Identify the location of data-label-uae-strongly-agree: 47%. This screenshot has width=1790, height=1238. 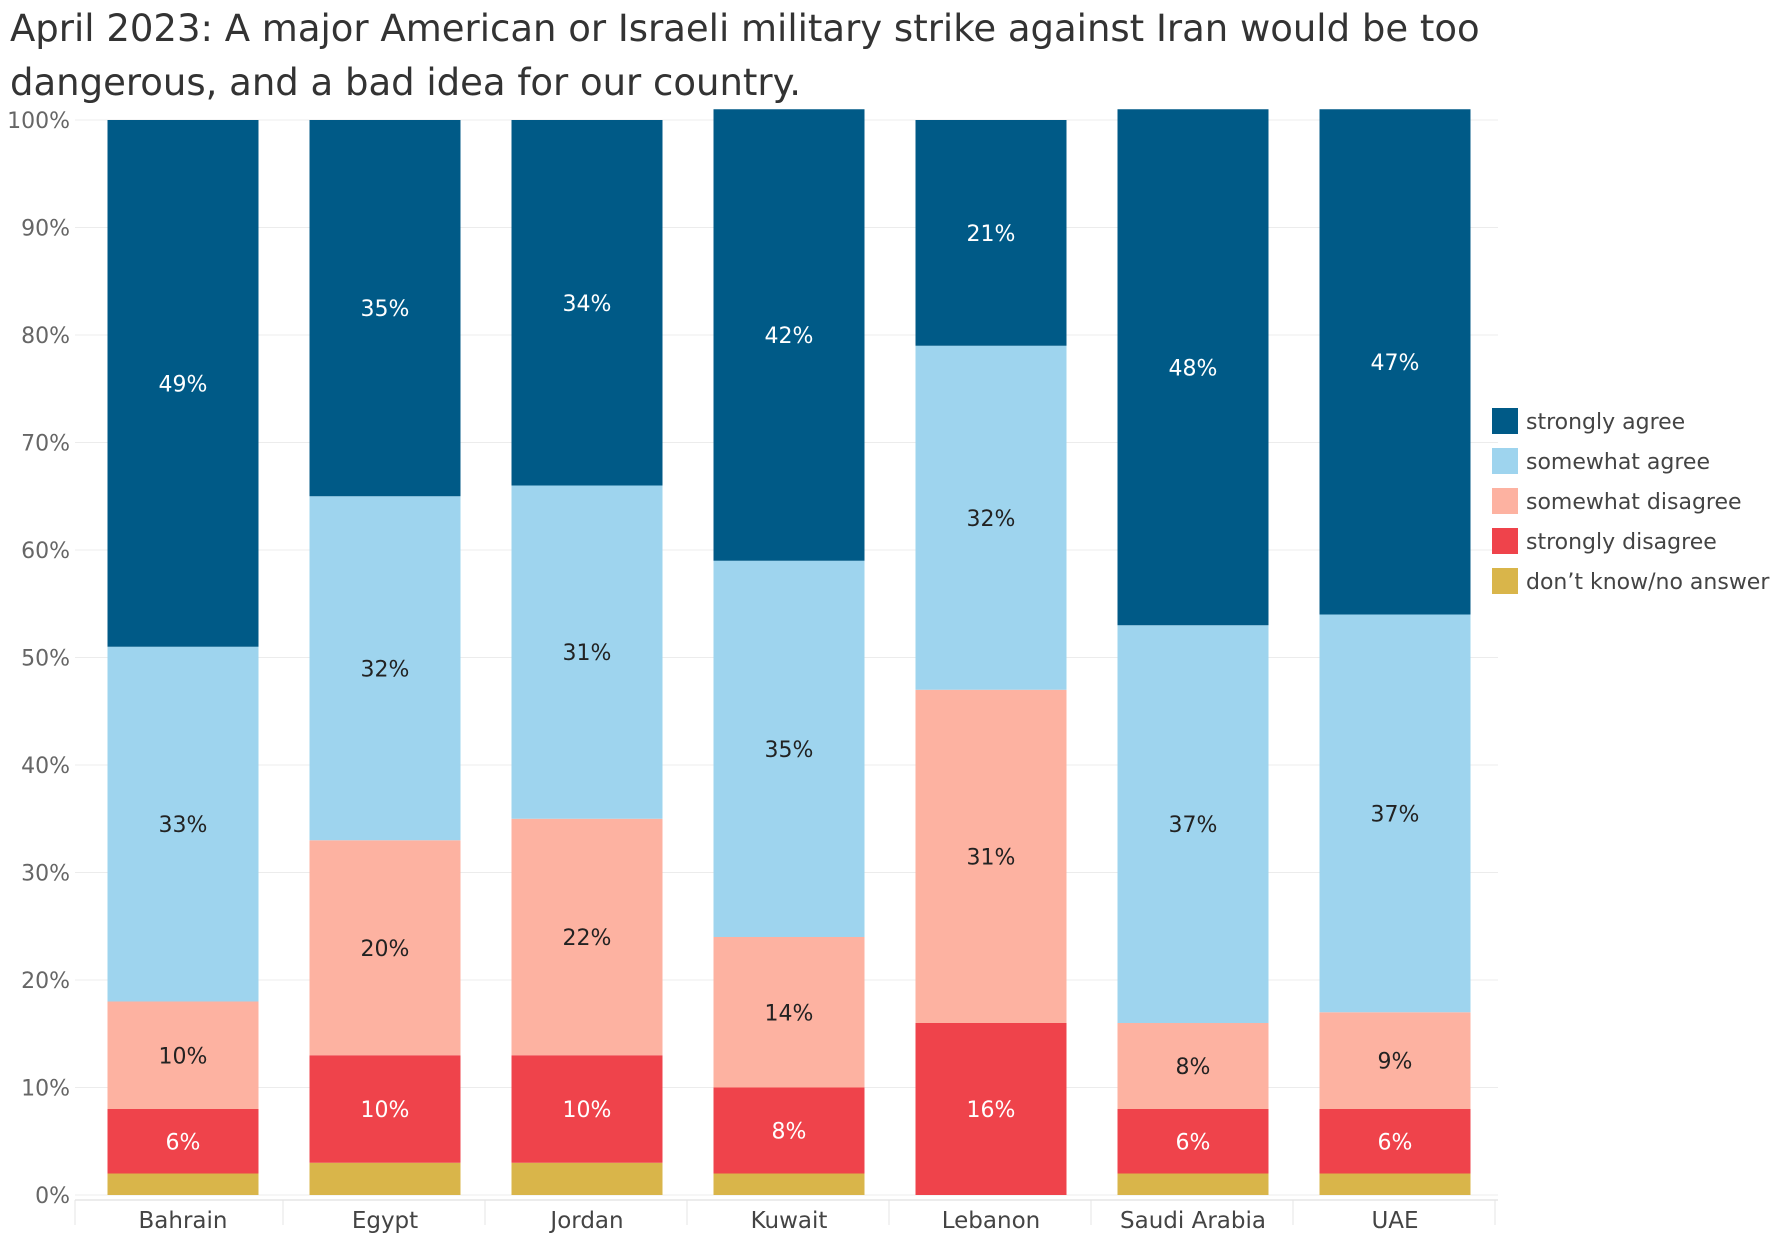
(1395, 363).